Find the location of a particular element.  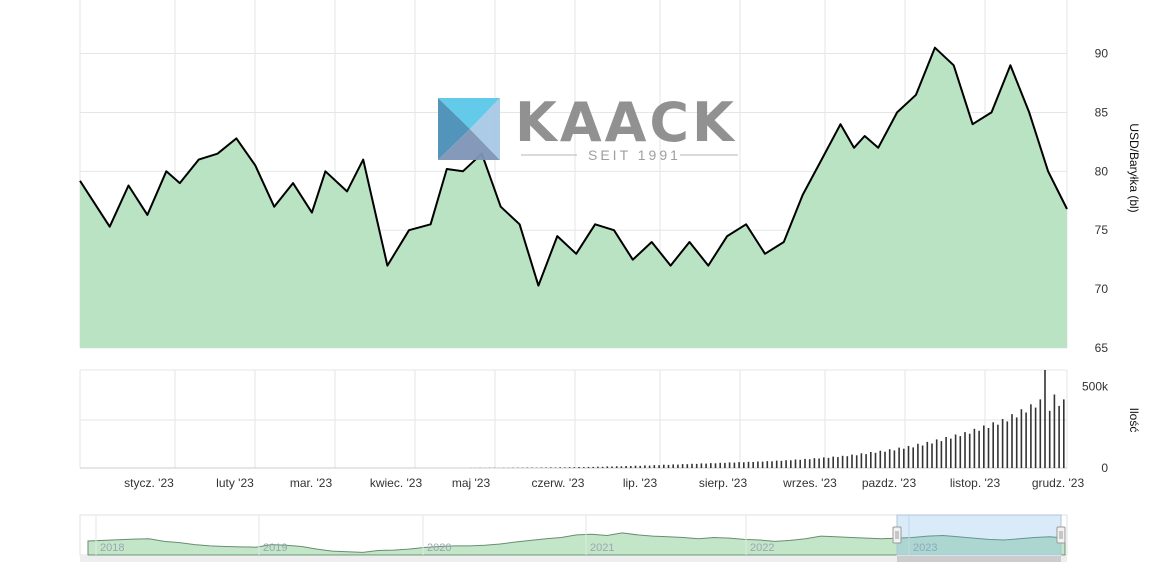

navigator-year-2021: 2021 is located at coordinates (602, 548).